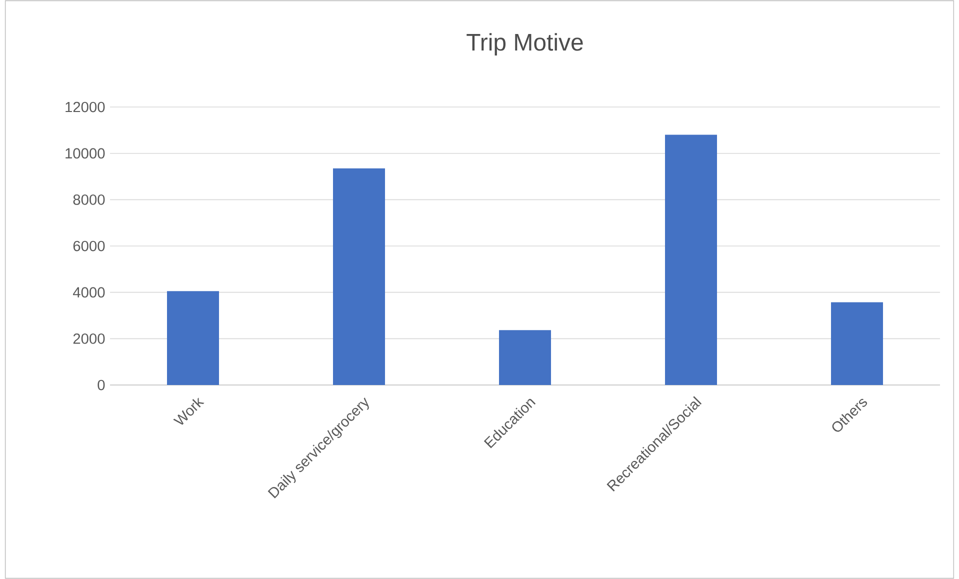 The height and width of the screenshot is (579, 959). Describe the element at coordinates (101, 385) in the screenshot. I see `y-tick-label: 0` at that location.